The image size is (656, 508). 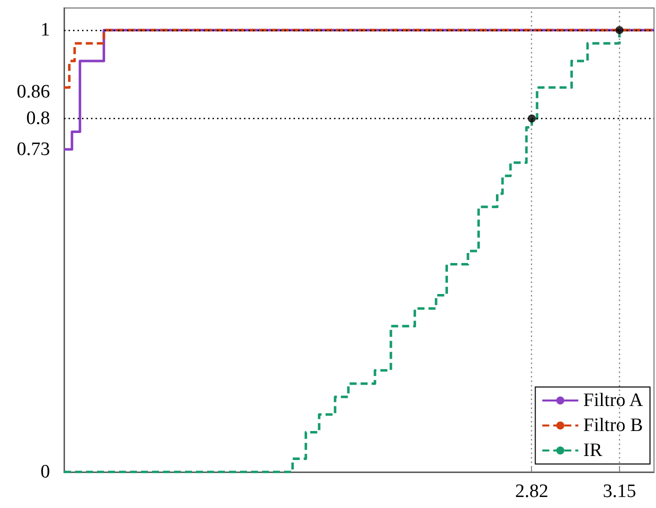 I want to click on y-tick-label: 0, so click(x=45, y=472).